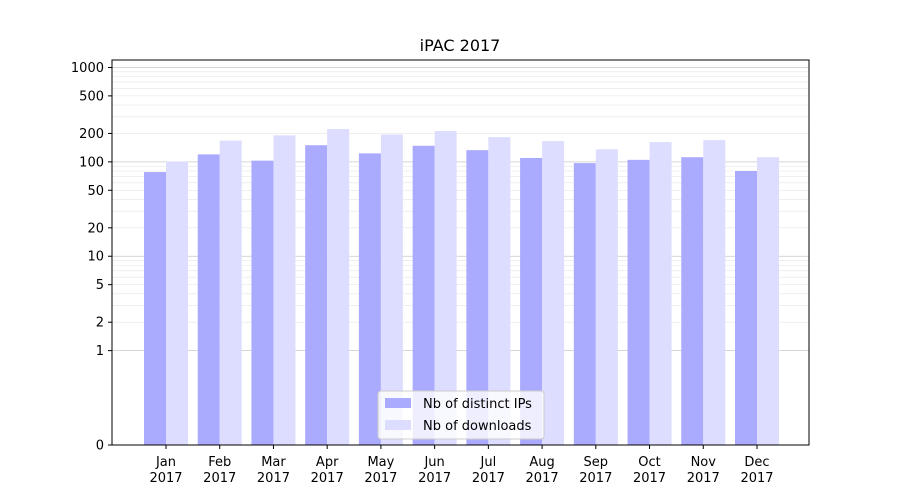 This screenshot has width=900, height=500. What do you see at coordinates (95, 257) in the screenshot?
I see `y-tick-label: 10` at bounding box center [95, 257].